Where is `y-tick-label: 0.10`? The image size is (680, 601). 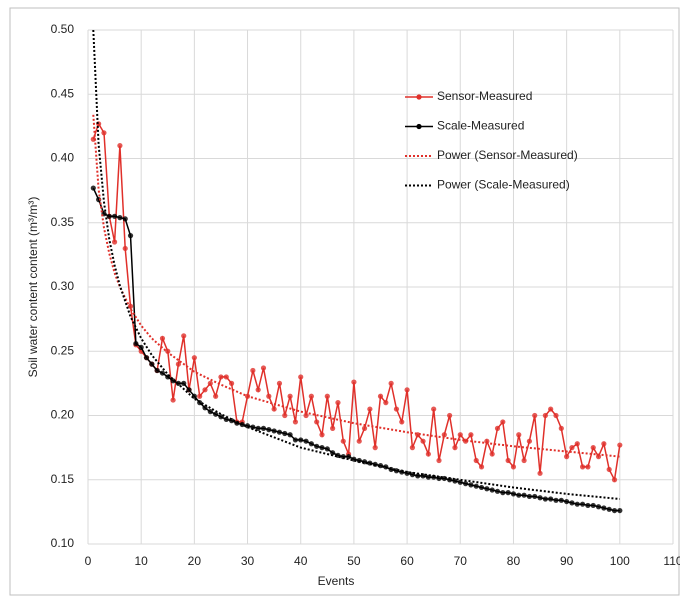
y-tick-label: 0.10 is located at coordinates (63, 543).